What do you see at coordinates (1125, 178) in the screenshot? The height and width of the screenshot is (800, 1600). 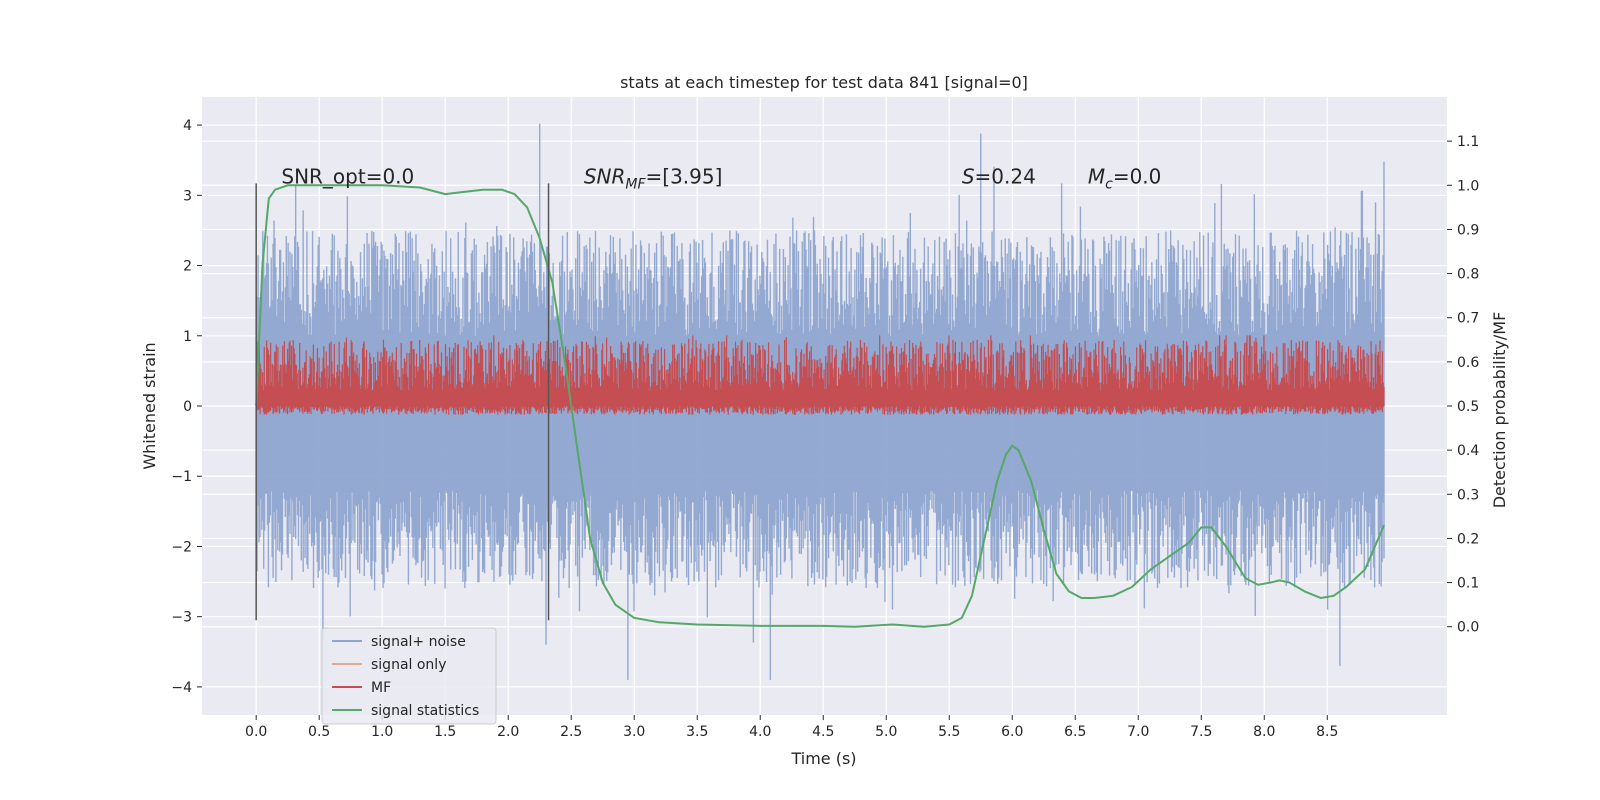 I see `annotation-label: Mc=0.0` at bounding box center [1125, 178].